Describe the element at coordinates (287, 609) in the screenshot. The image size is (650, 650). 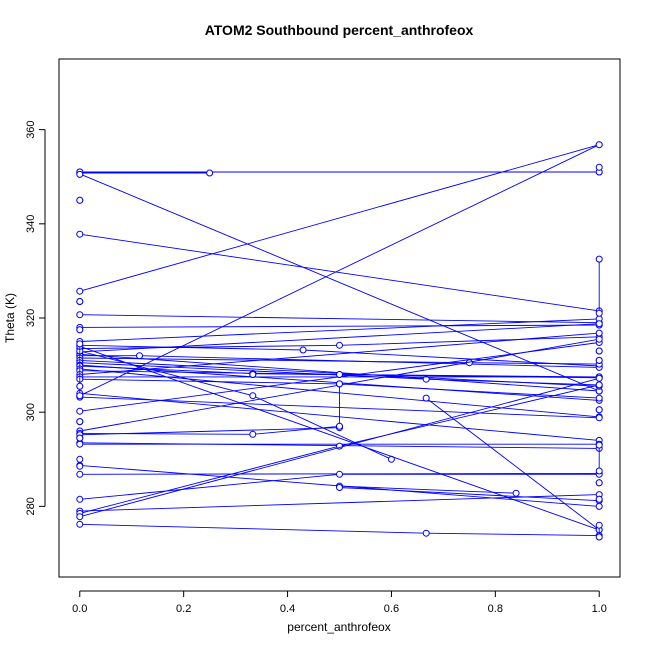
I see `x-tick-label: 0.4` at that location.